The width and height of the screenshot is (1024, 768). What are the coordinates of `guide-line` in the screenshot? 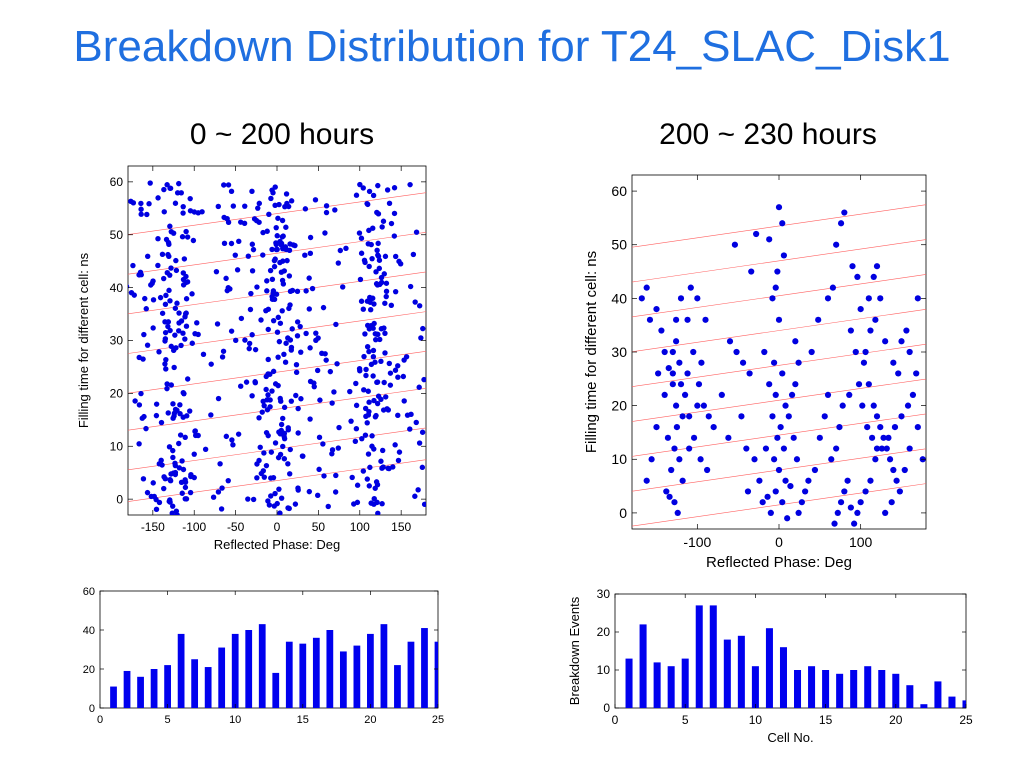 It's located at (277, 372).